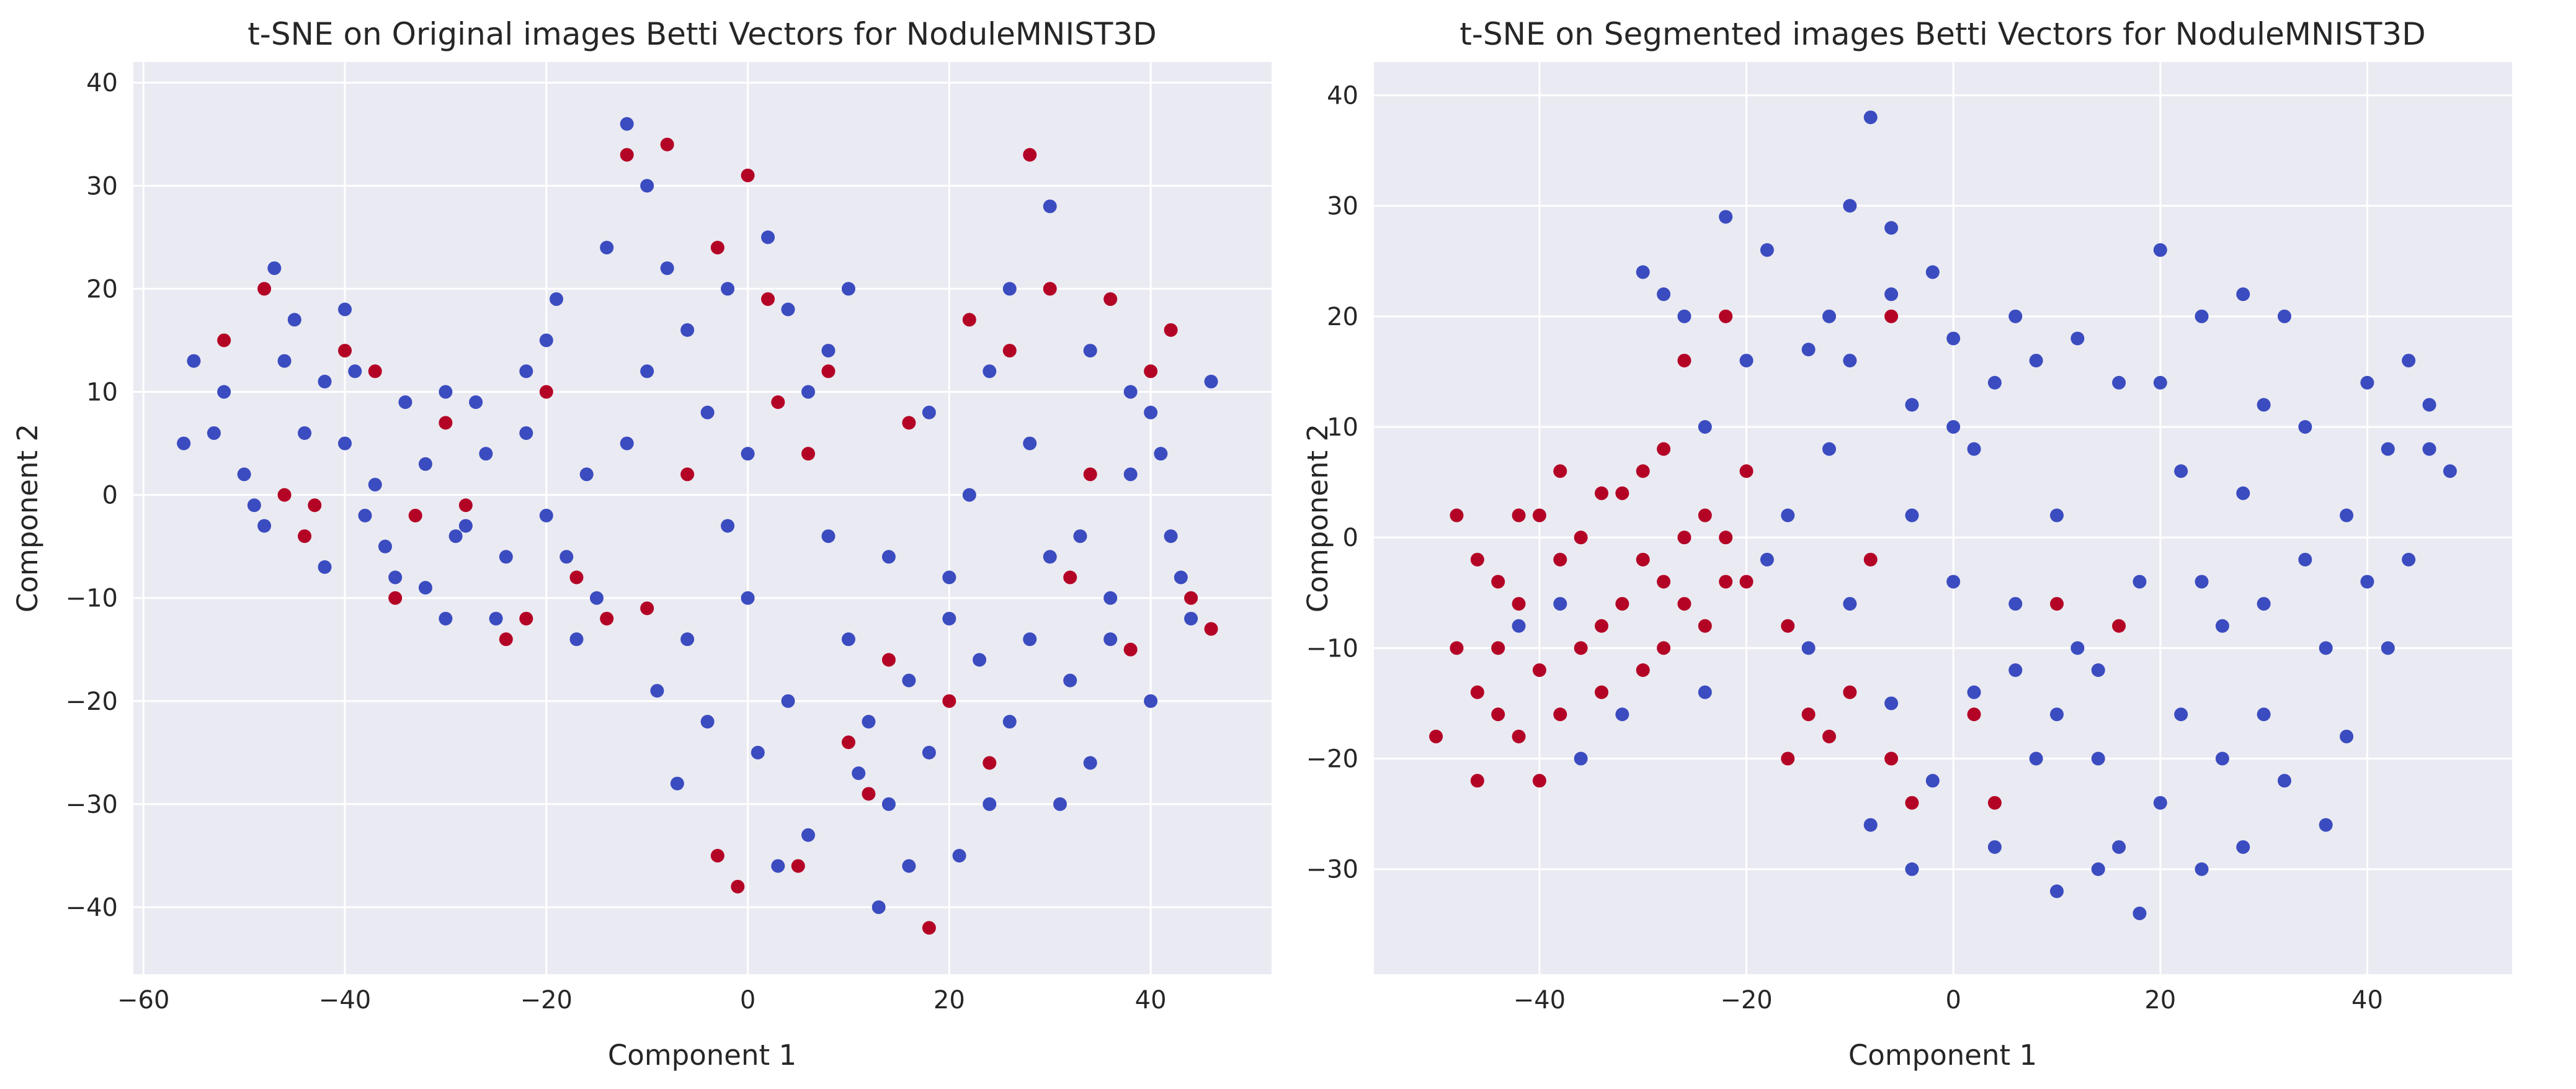  What do you see at coordinates (1746, 1000) in the screenshot?
I see `x-tick-label: −20` at bounding box center [1746, 1000].